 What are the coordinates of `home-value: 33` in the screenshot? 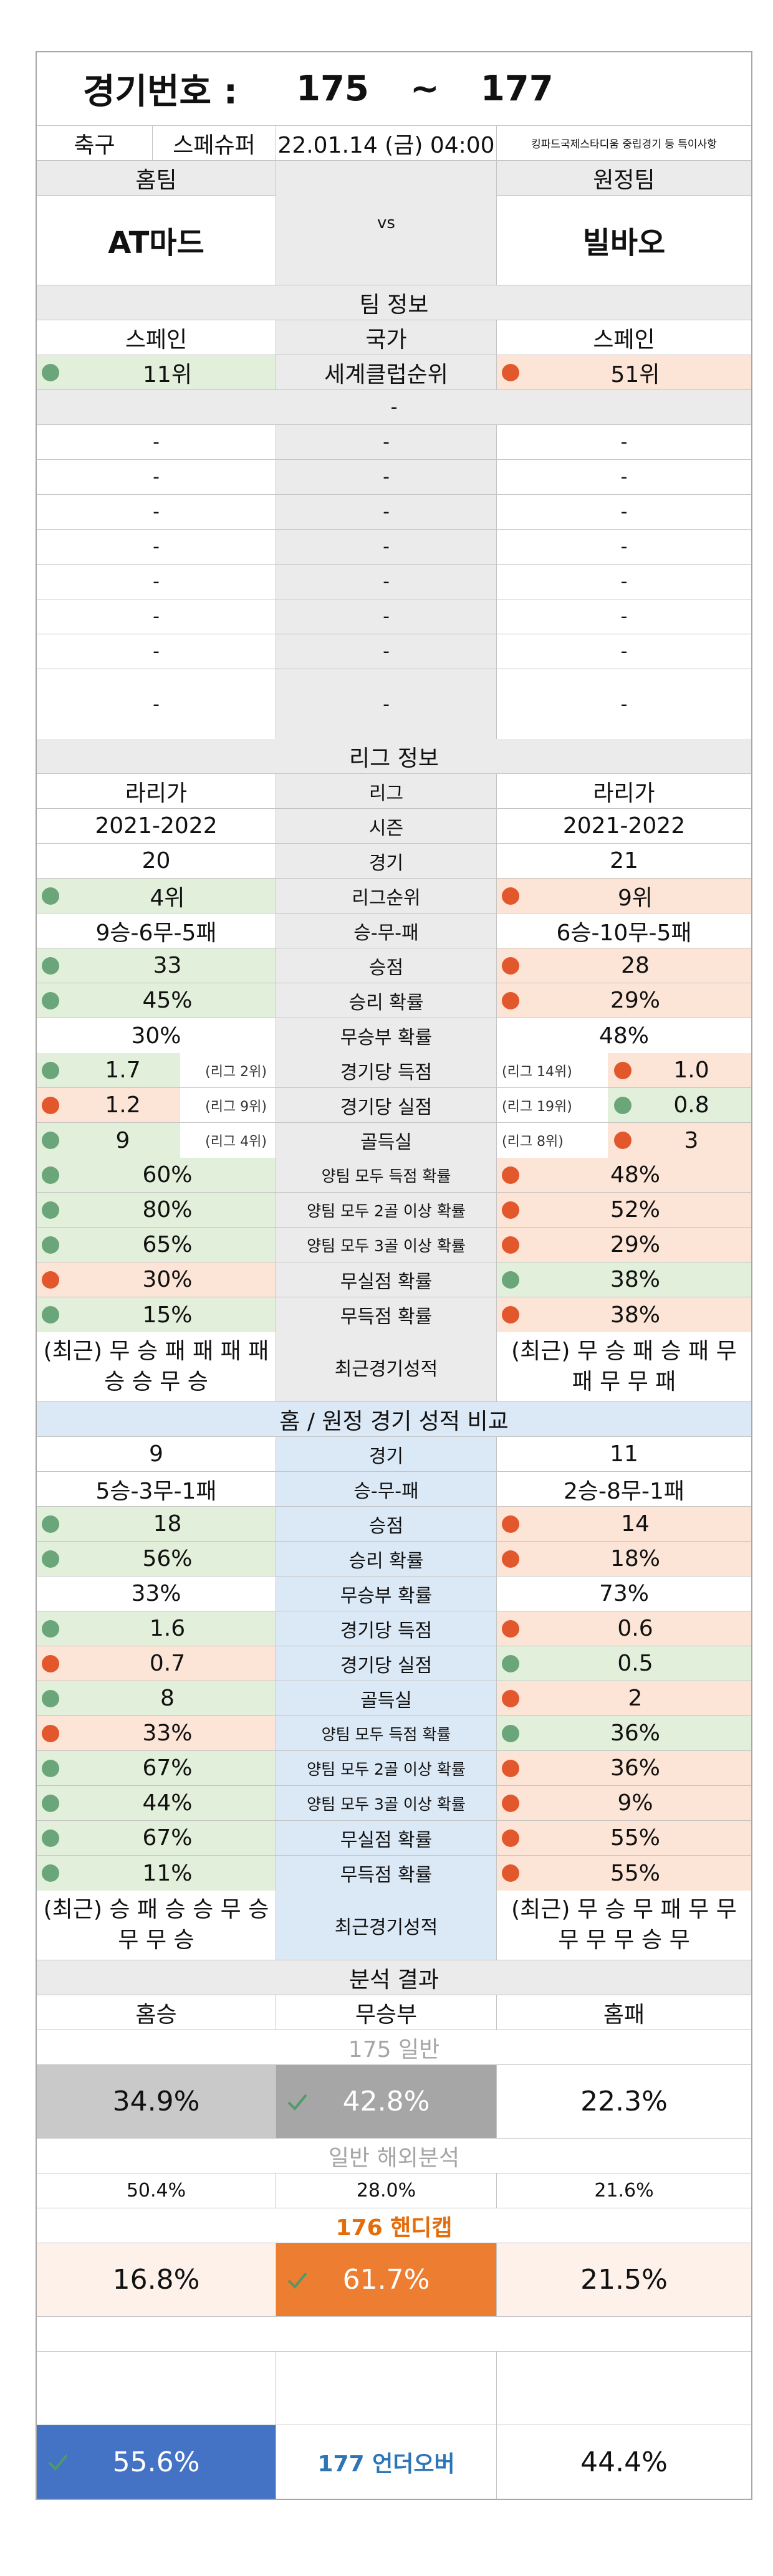 It's located at (157, 966).